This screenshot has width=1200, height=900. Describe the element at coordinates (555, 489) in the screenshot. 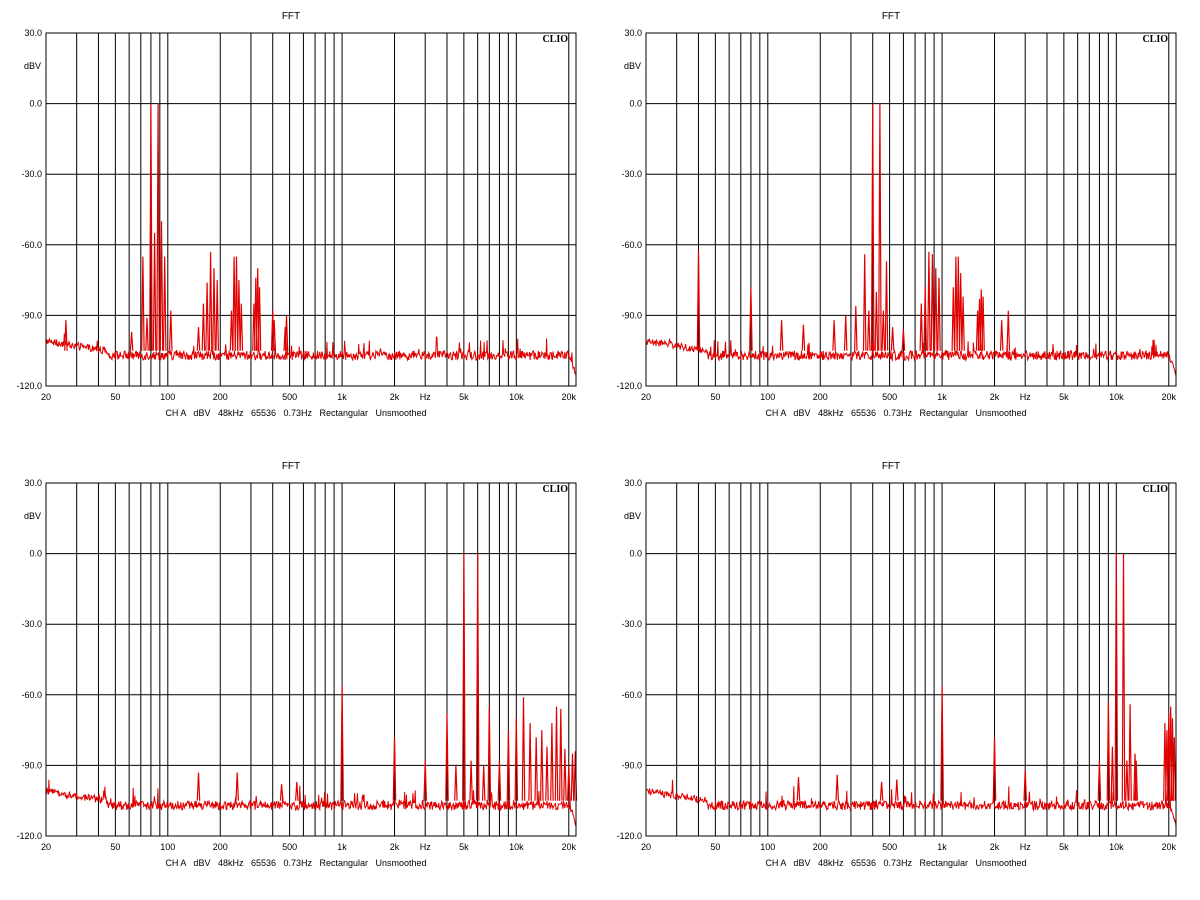

I see `clio-brand-label: CLIO` at that location.